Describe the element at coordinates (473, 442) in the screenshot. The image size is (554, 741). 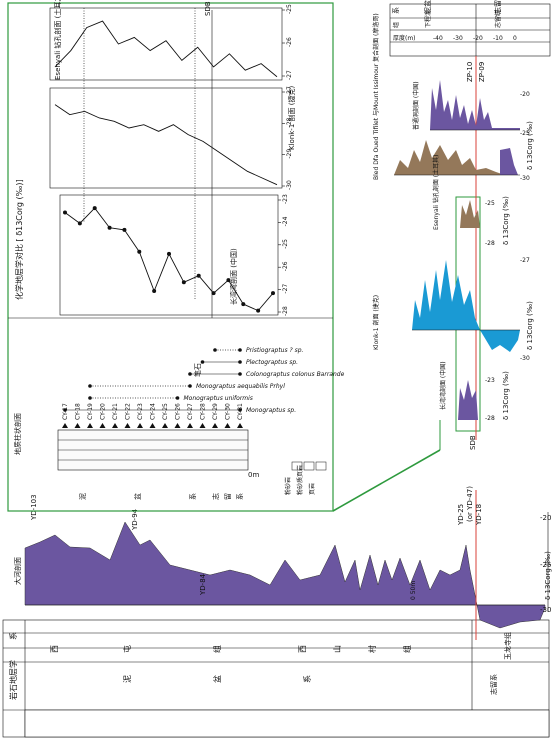
I see `rp-sdb: SDB` at that location.